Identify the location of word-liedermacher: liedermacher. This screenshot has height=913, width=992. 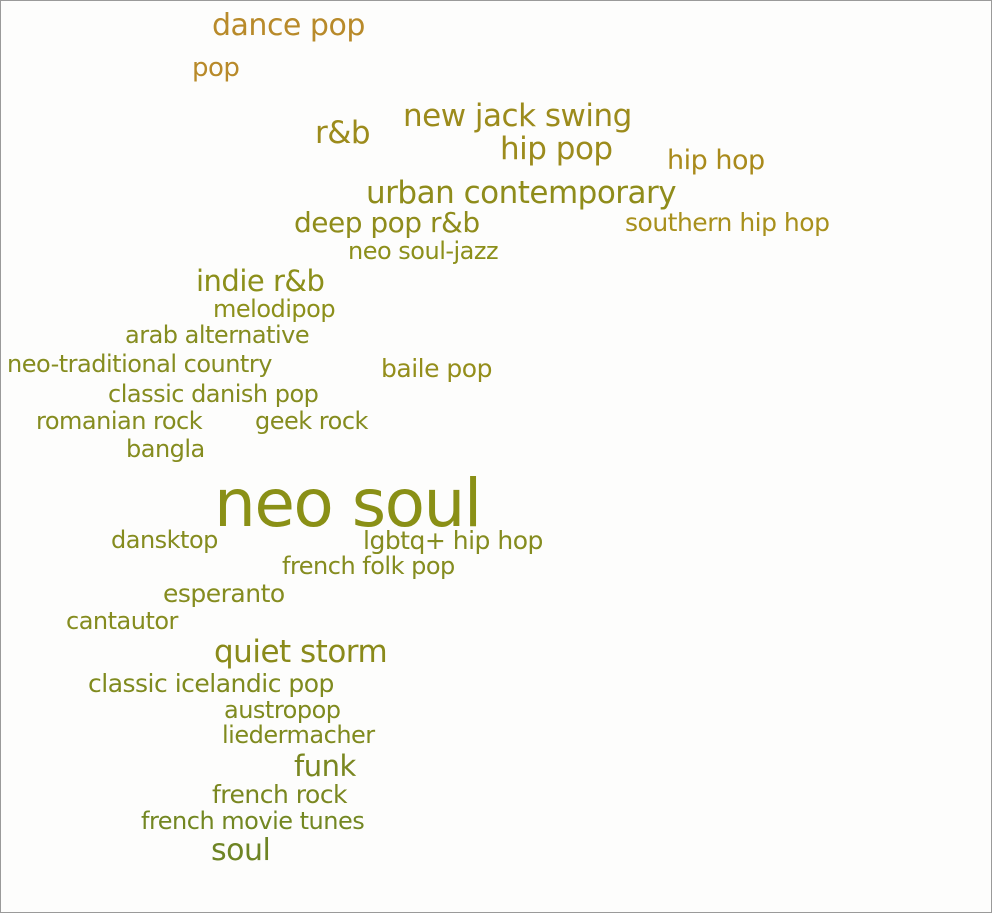
(298, 735).